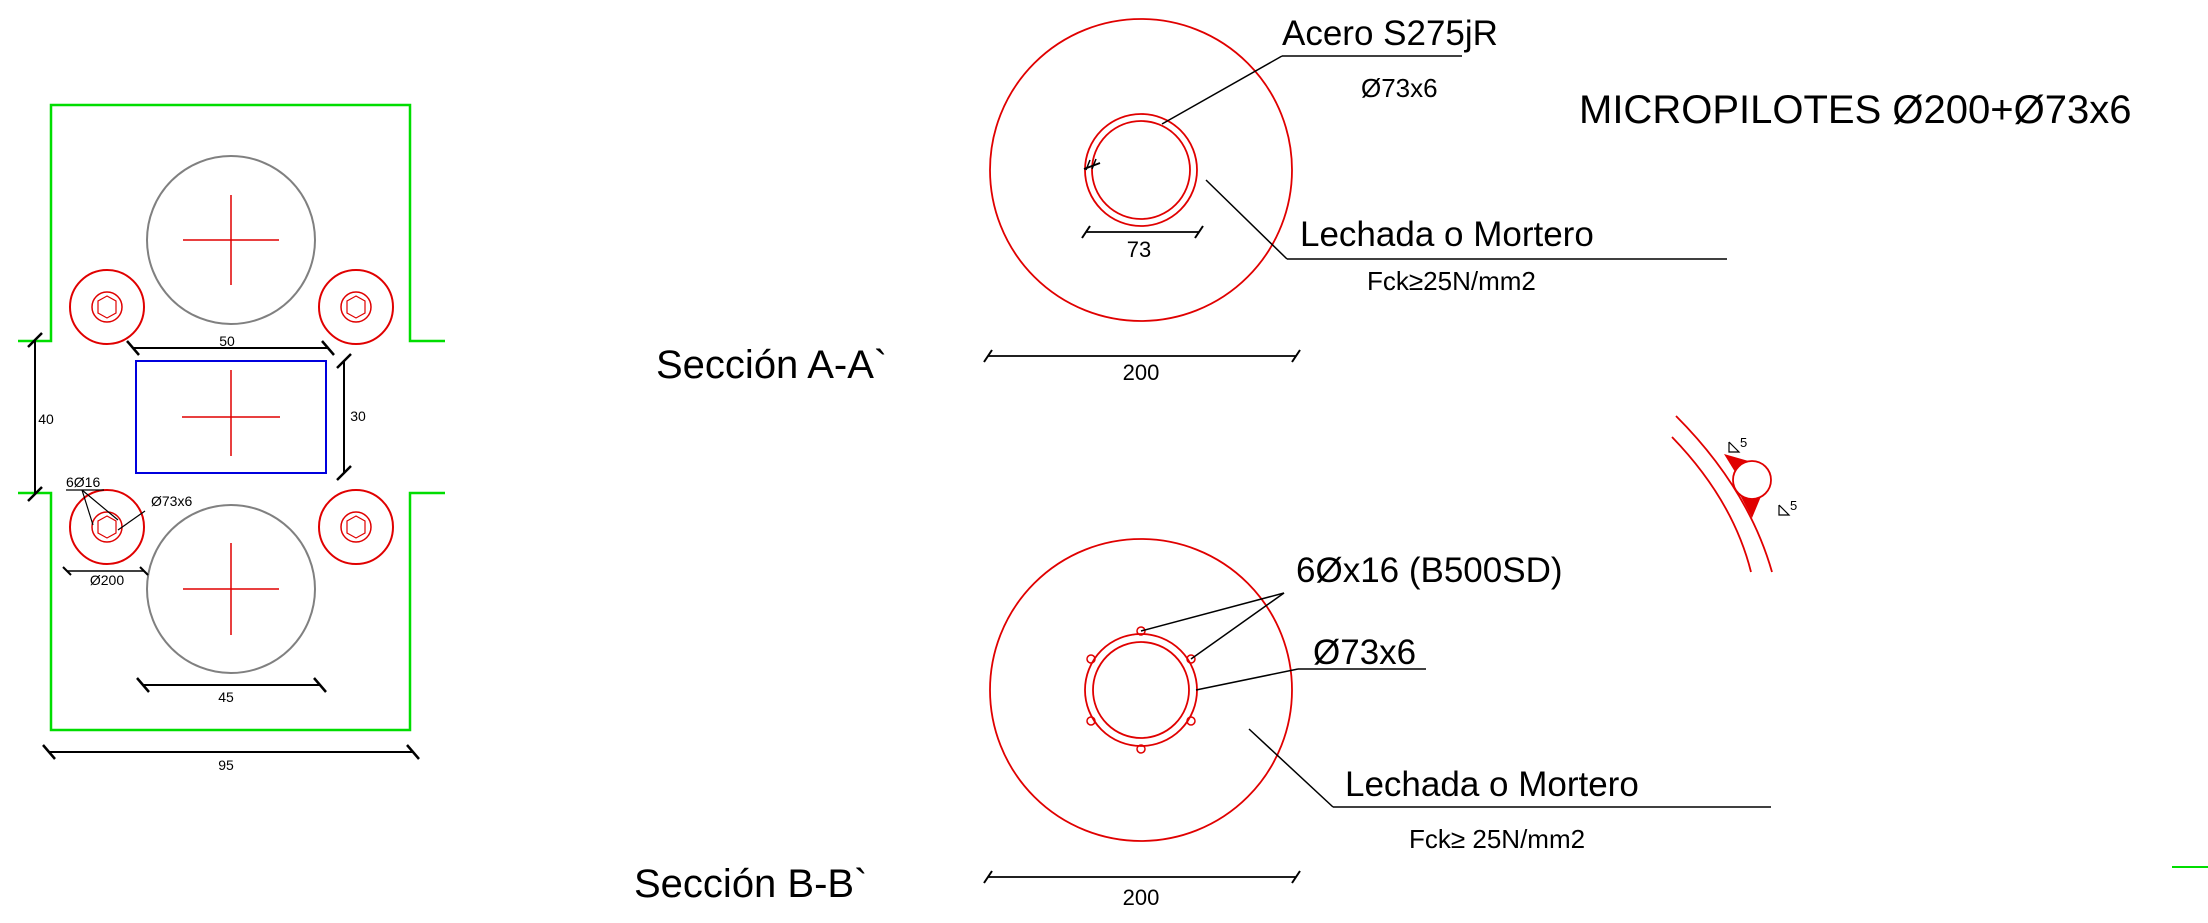  What do you see at coordinates (771, 365) in the screenshot?
I see `section-a-title: Sección A-A`` at bounding box center [771, 365].